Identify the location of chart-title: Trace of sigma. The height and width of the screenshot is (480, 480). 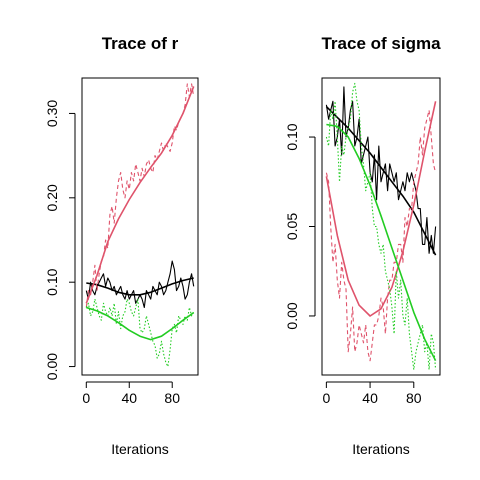
(381, 43).